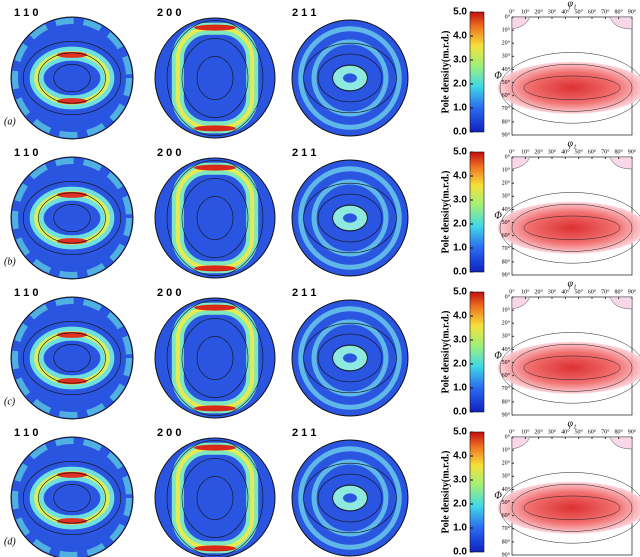  I want to click on colorbar-tick-label: 4.0, so click(460, 36).